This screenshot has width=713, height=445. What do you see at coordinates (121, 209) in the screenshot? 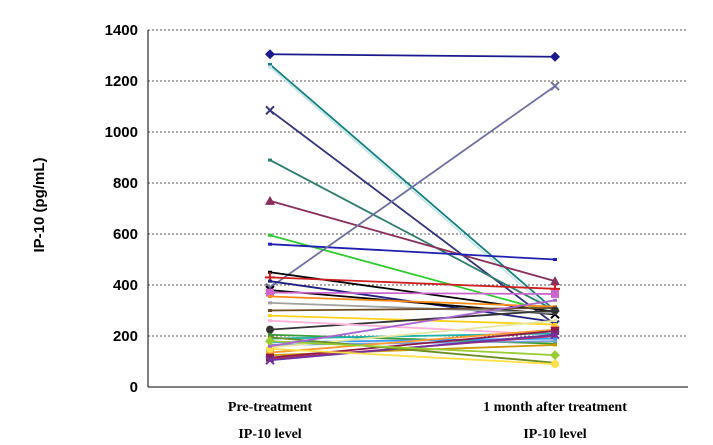
I see `y-tick-labels: 0 200 400 600 800 1000 1200 1400` at bounding box center [121, 209].